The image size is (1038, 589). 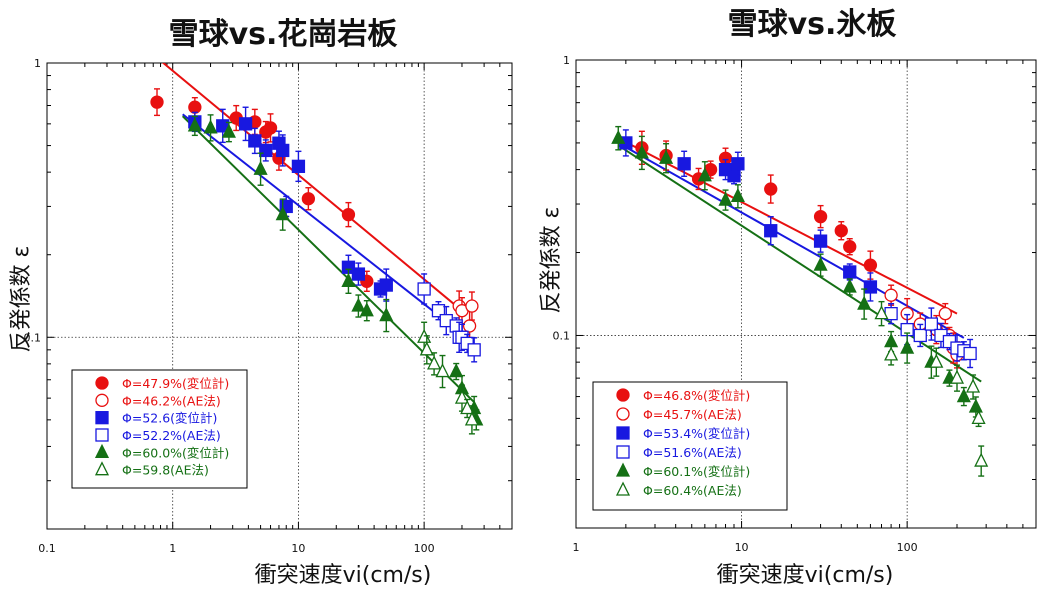 I want to click on chart-title-right: 雪球vs.氷板, so click(x=812, y=24).